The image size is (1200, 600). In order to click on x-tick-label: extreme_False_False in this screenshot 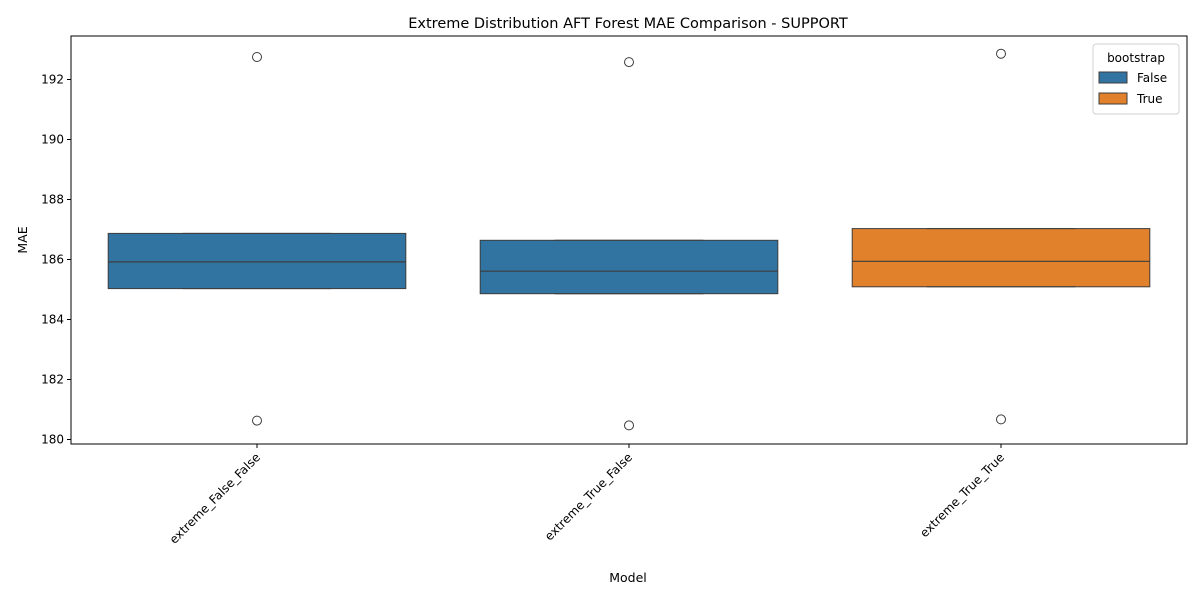, I will do `click(215, 498)`.